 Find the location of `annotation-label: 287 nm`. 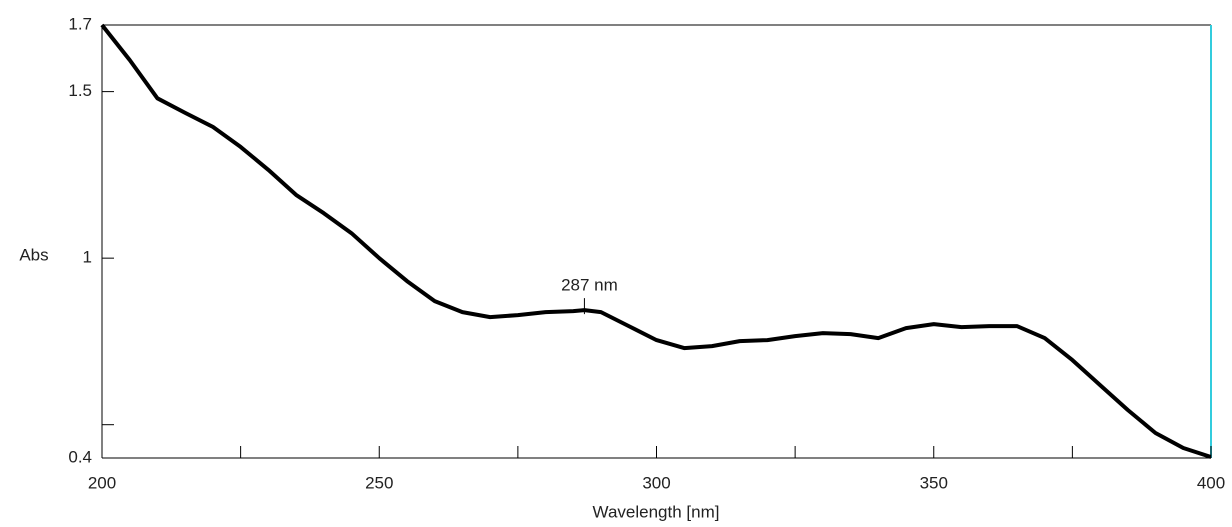

annotation-label: 287 nm is located at coordinates (589, 285).